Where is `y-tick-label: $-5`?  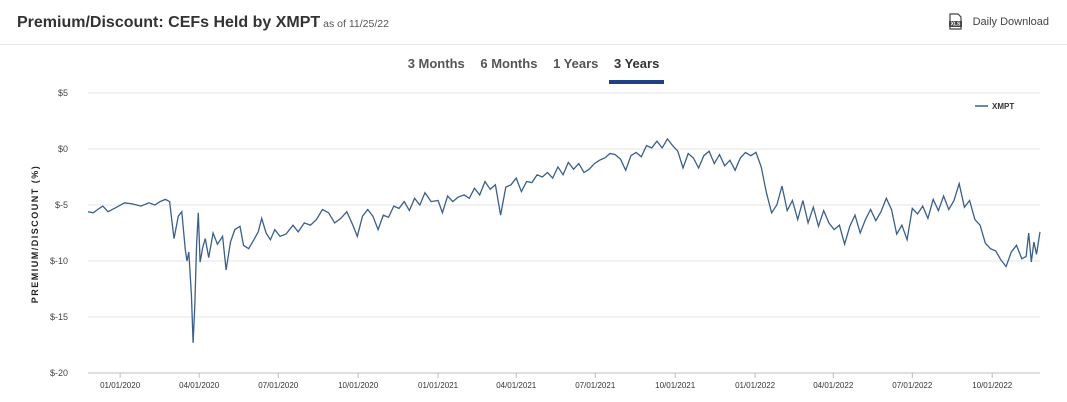
y-tick-label: $-5 is located at coordinates (61, 205).